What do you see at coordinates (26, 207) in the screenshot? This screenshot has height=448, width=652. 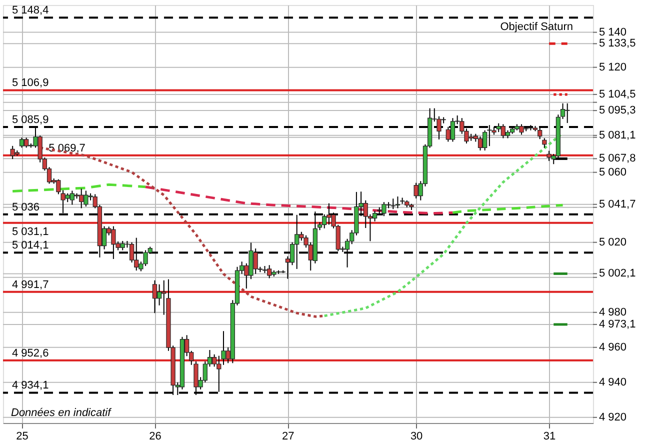 I see `ref-line-label: 5 036` at bounding box center [26, 207].